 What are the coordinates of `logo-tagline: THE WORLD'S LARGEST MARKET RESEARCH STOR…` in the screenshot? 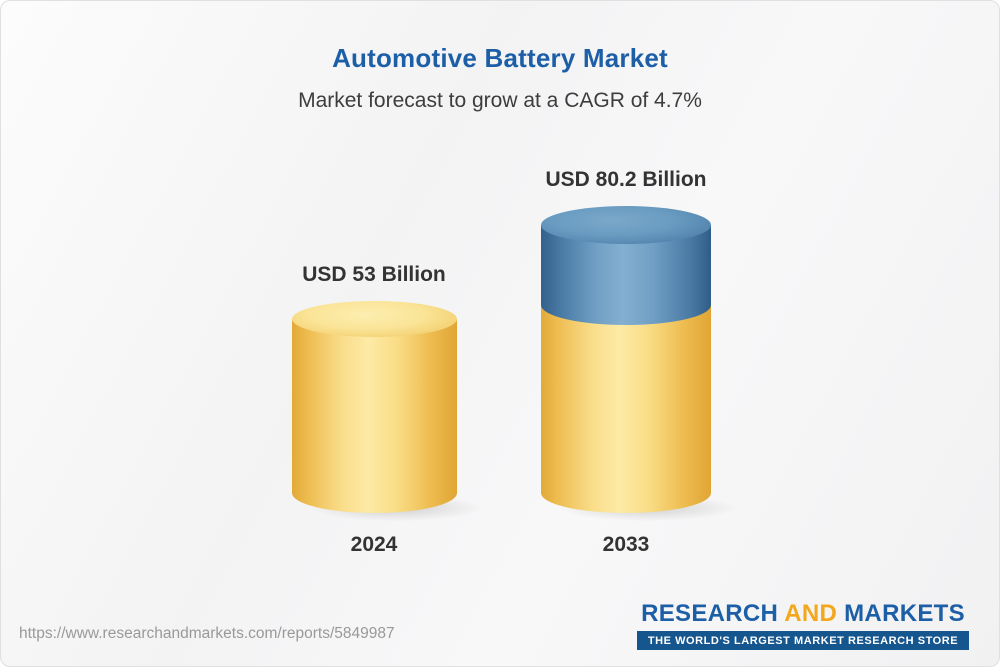 It's located at (803, 640).